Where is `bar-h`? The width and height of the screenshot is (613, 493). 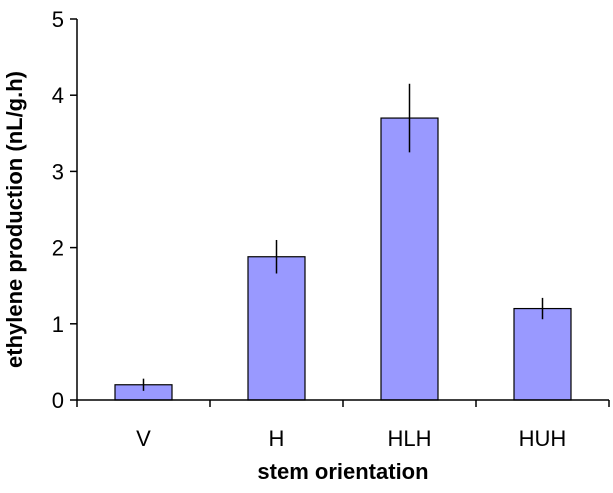 bar-h is located at coordinates (276, 328).